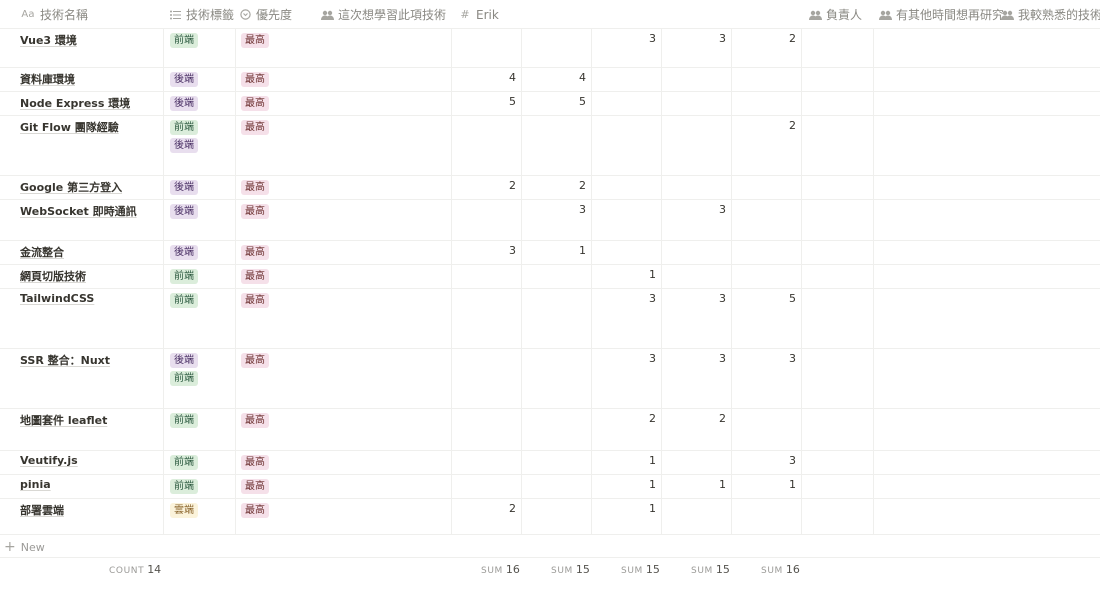 The image size is (1100, 595). What do you see at coordinates (184, 510) in the screenshot?
I see `tag-cloud: 雲端` at bounding box center [184, 510].